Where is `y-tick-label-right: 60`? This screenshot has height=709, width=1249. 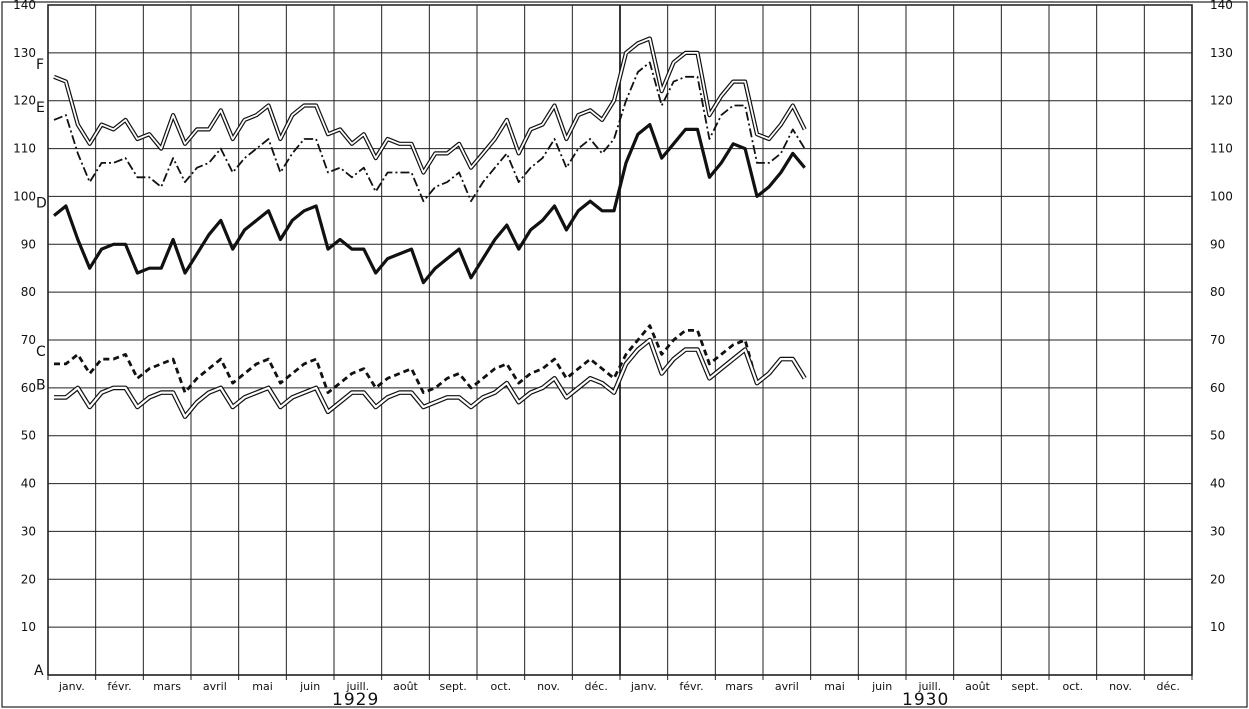
y-tick-label-right: 60 is located at coordinates (1217, 388).